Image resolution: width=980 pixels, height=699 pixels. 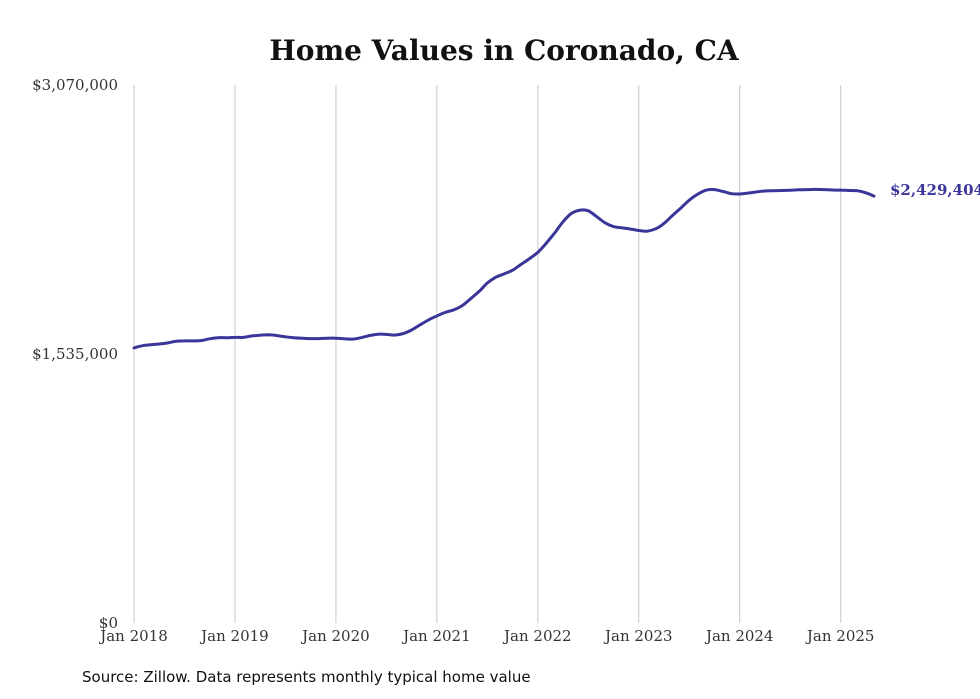 I want to click on end-value-label: $2,429,404, so click(x=935, y=190).